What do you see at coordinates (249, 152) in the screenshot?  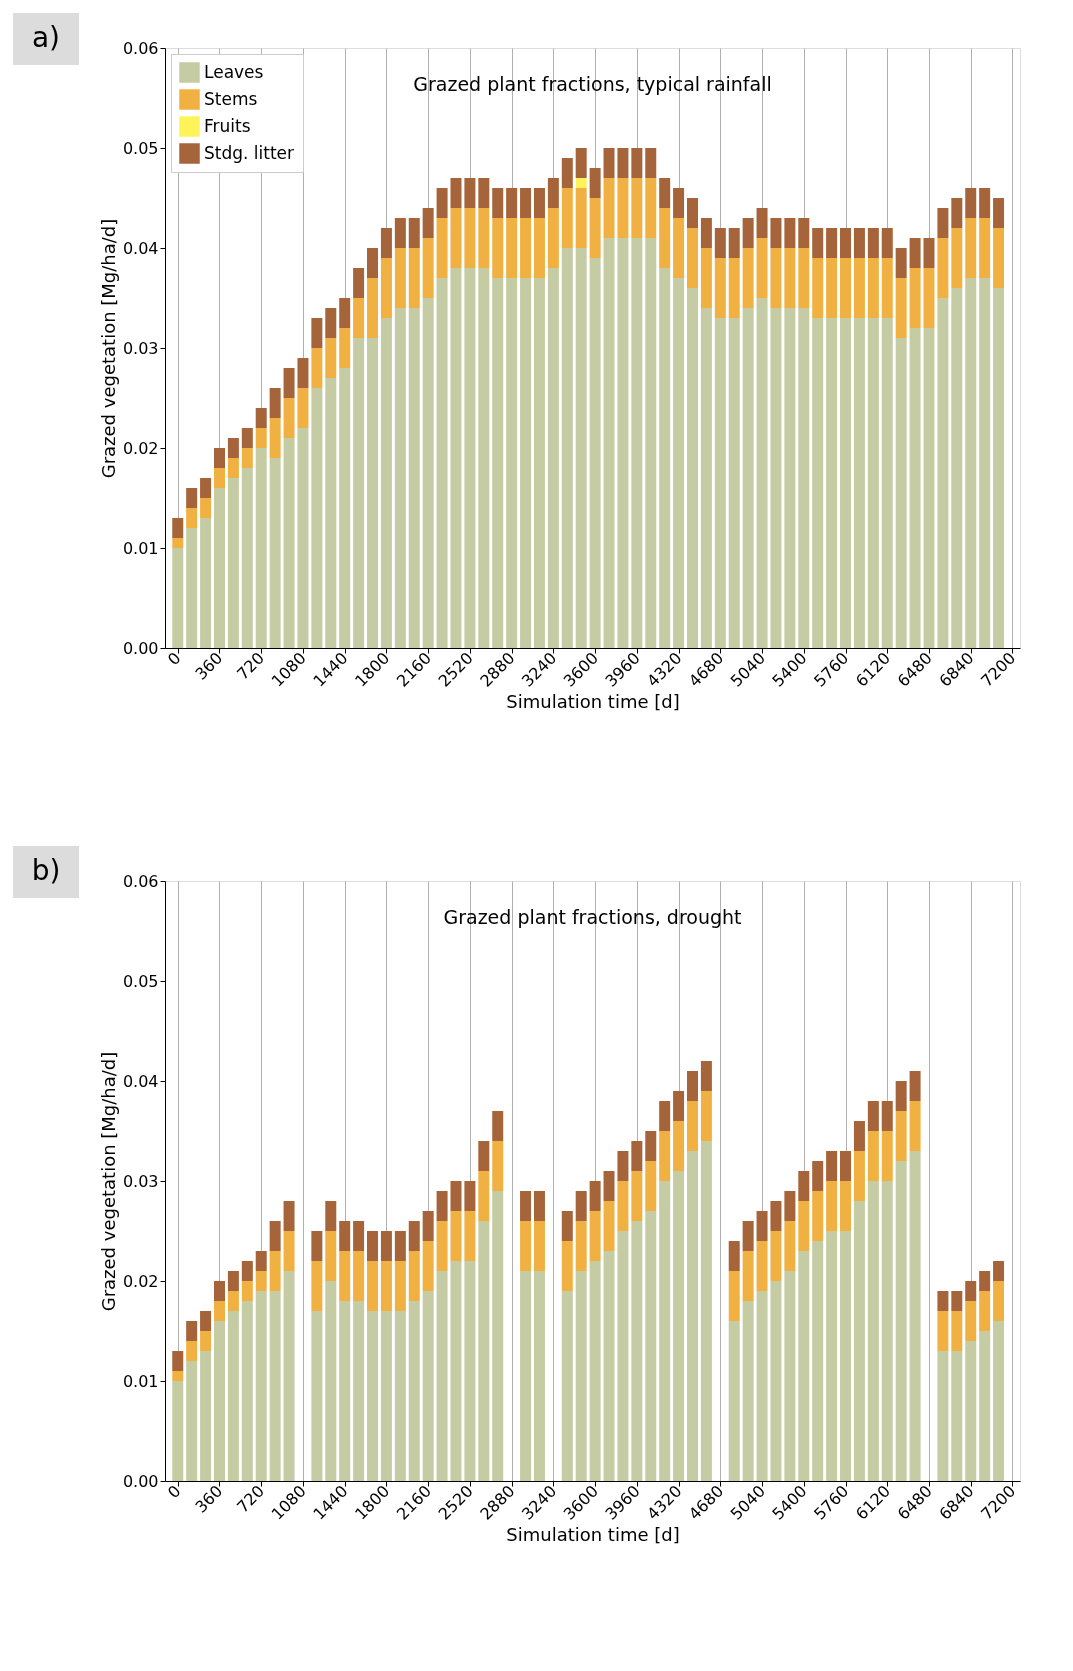 I see `legend-label: Stdg. litter` at bounding box center [249, 152].